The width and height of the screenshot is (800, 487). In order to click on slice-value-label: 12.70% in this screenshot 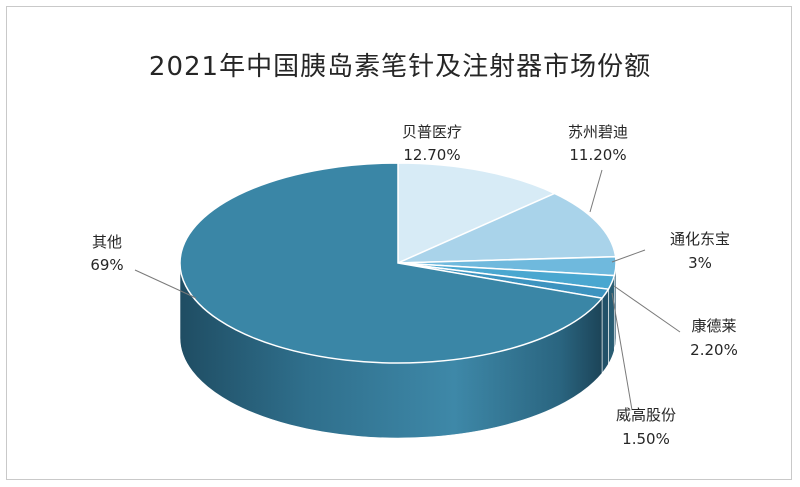, I will do `click(431, 155)`.